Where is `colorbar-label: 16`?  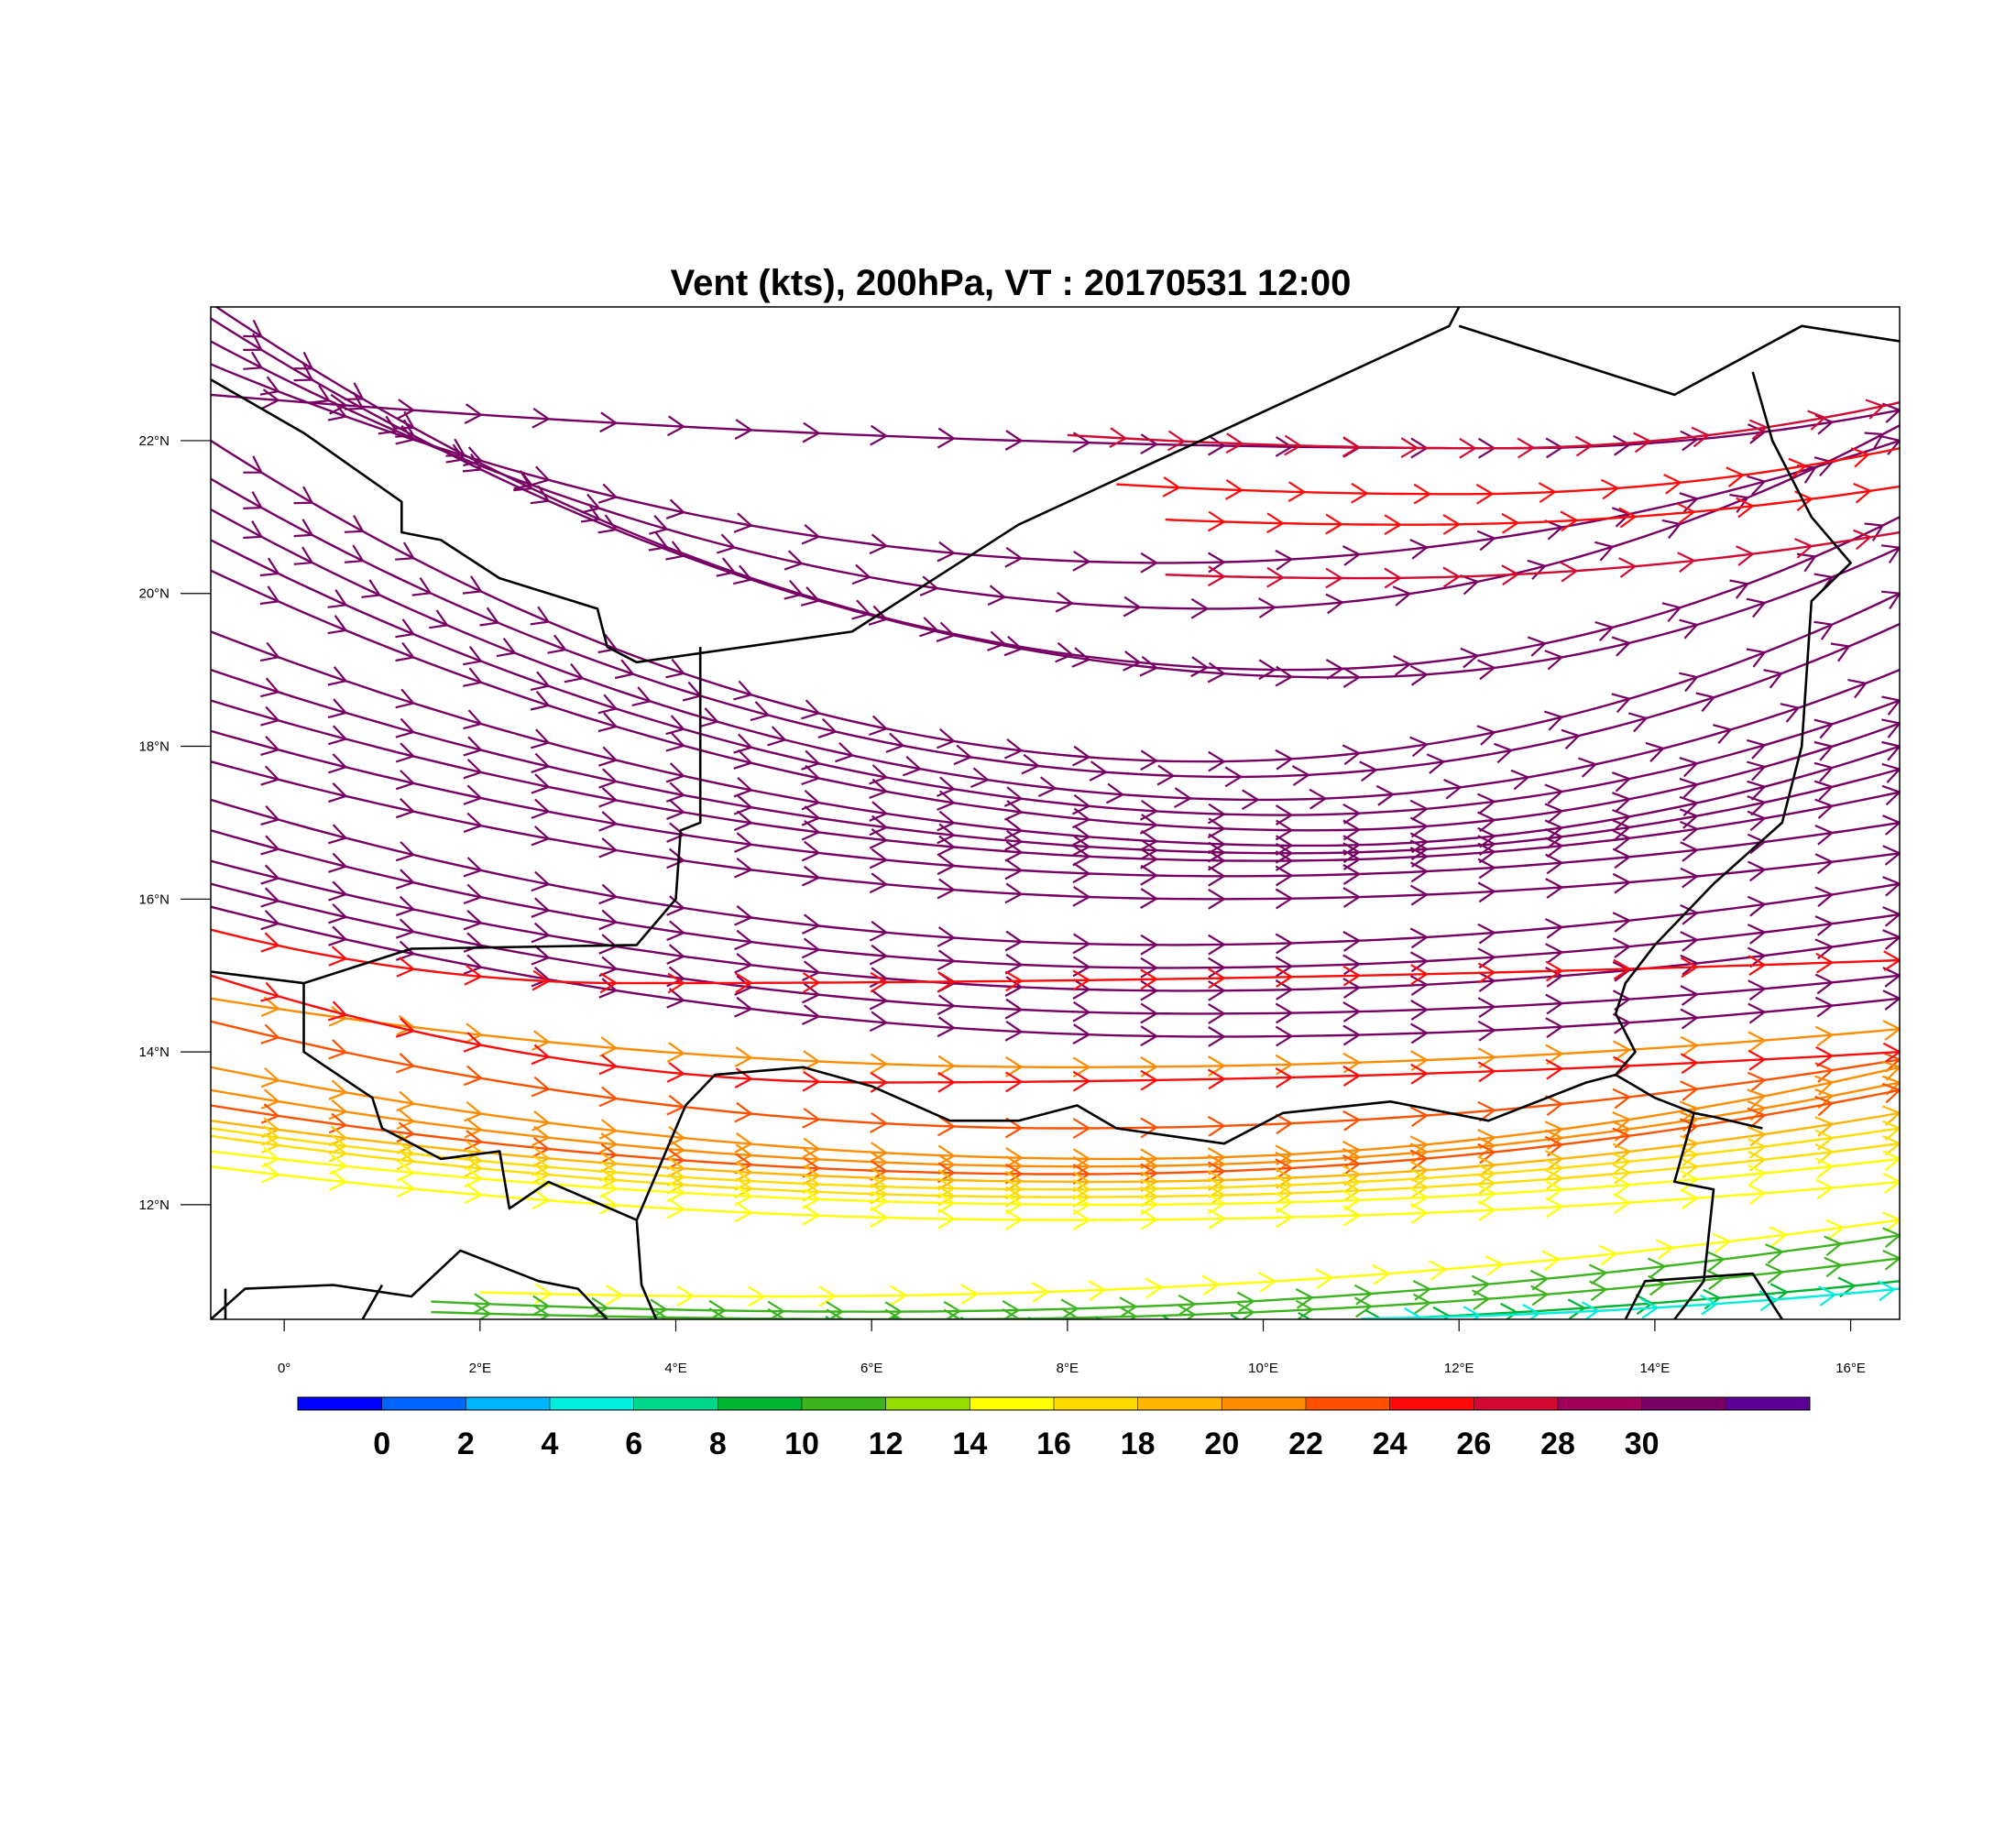
colorbar-label: 16 is located at coordinates (1053, 1444).